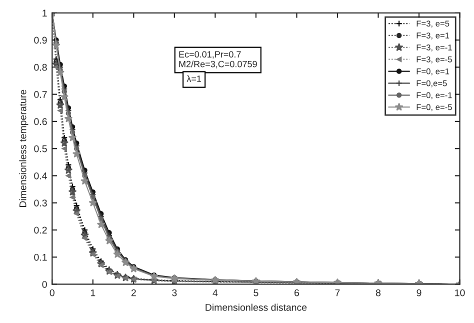 The height and width of the screenshot is (323, 474). I want to click on y-tick-label: 0.1, so click(40, 257).